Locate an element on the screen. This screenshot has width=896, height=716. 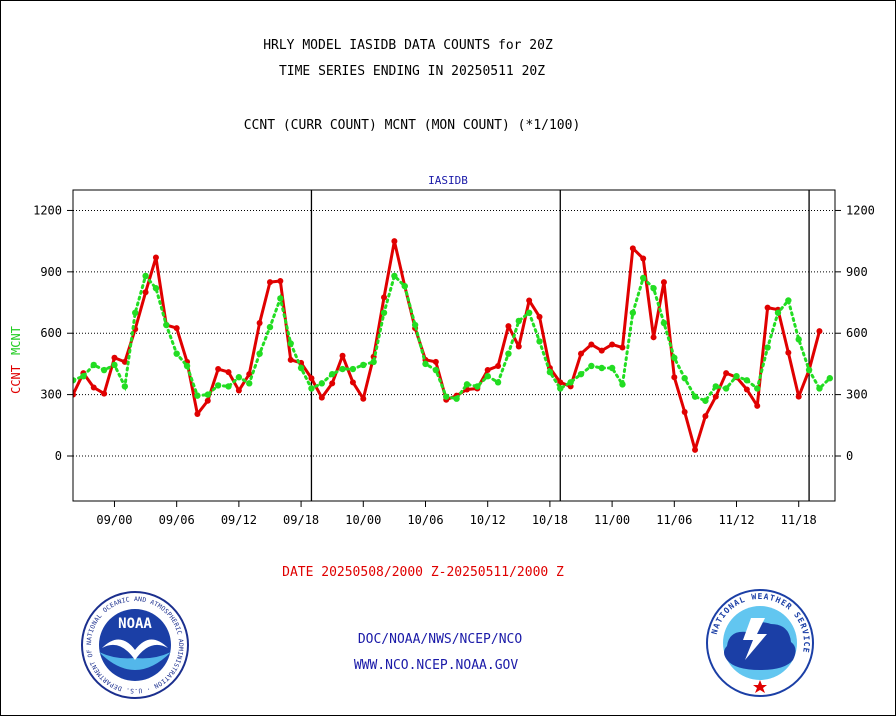
y-tick-label-left: 900 is located at coordinates (51, 272).